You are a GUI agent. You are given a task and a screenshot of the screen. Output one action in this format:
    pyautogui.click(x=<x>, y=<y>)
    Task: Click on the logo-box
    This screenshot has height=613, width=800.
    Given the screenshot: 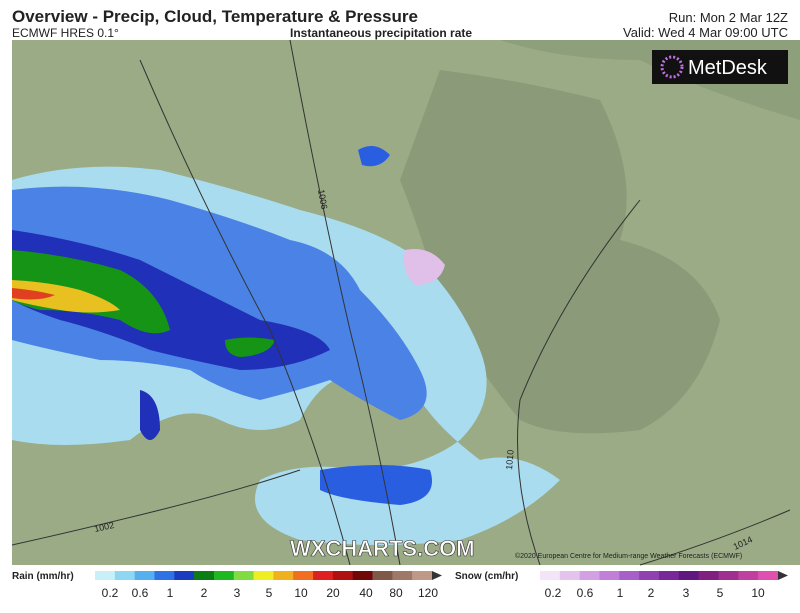 What is the action you would take?
    pyautogui.click(x=720, y=67)
    